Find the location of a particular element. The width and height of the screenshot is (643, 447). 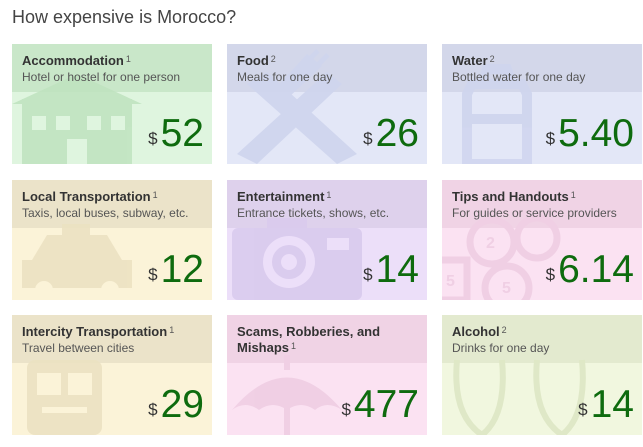

card-subtitle: Drinks for one day is located at coordinates (501, 348).